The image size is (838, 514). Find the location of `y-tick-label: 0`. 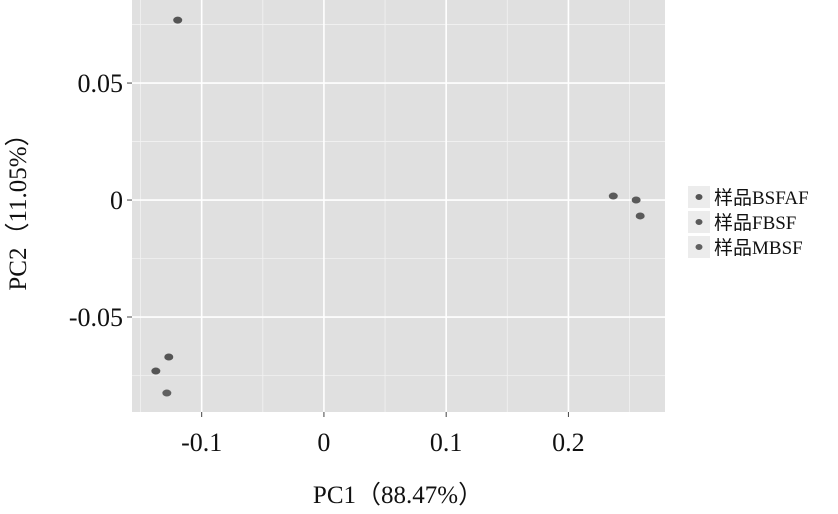

y-tick-label: 0 is located at coordinates (116, 200).